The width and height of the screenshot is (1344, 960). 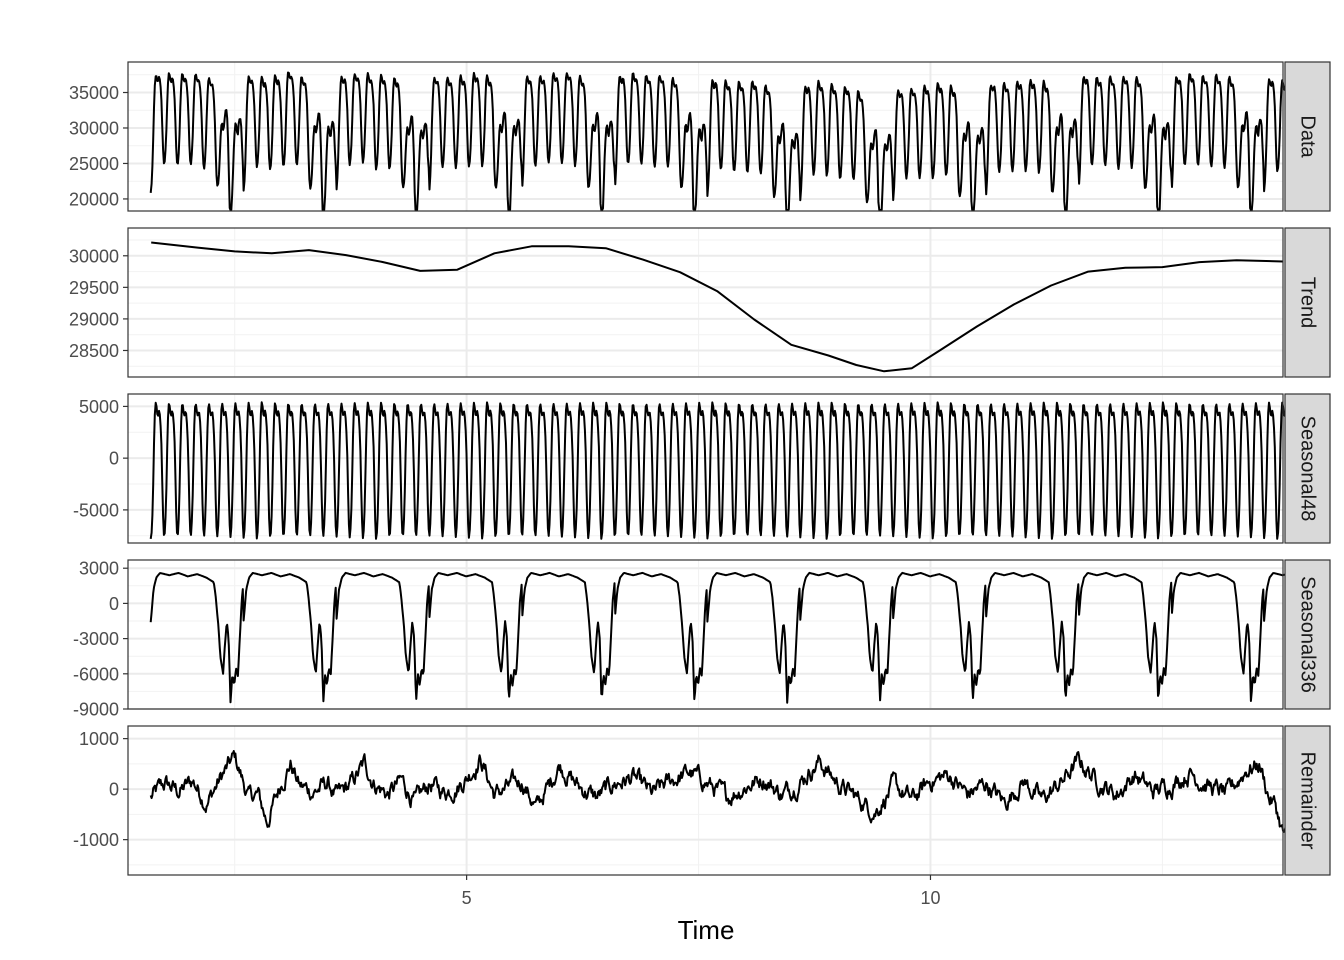 I want to click on panel-remainder: -1000 0 1000 Remainder, so click(x=702, y=800).